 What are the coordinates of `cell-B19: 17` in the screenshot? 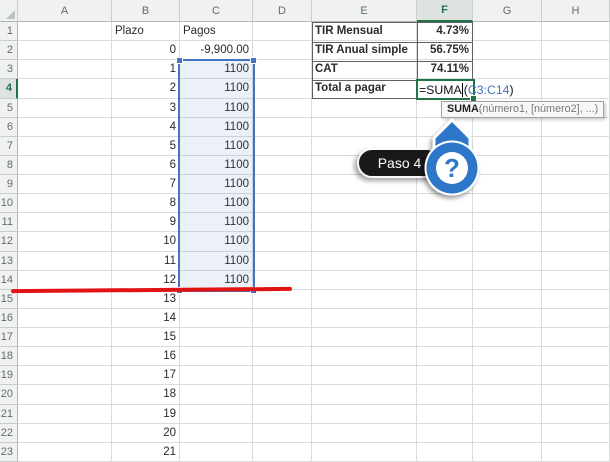 It's located at (146, 376).